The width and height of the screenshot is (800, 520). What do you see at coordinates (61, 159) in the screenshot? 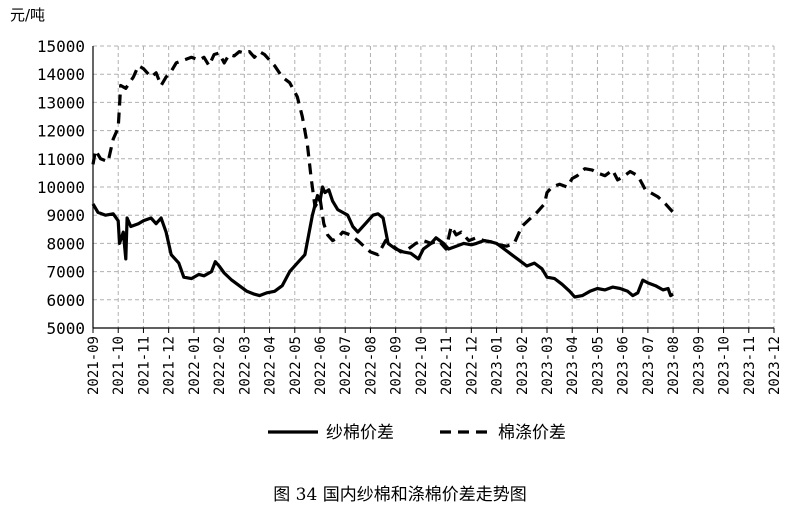
I see `y-tick-label: 11000` at bounding box center [61, 159].